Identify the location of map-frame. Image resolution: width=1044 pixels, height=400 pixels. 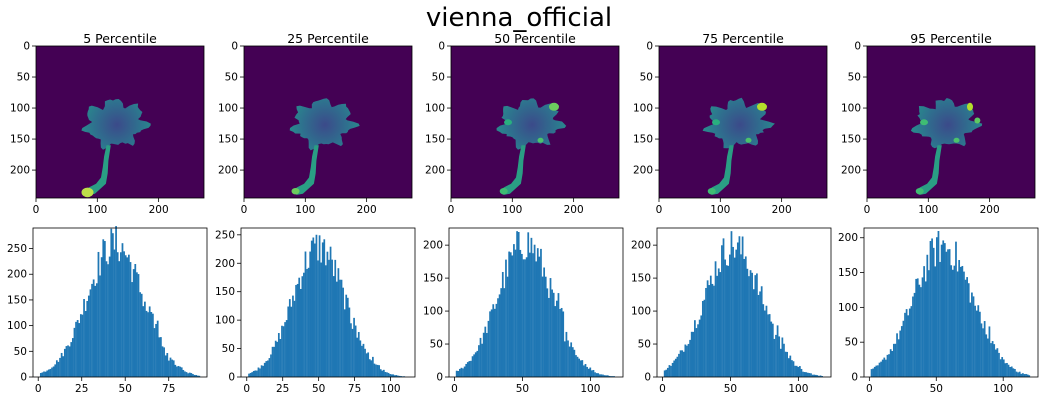
(535, 122).